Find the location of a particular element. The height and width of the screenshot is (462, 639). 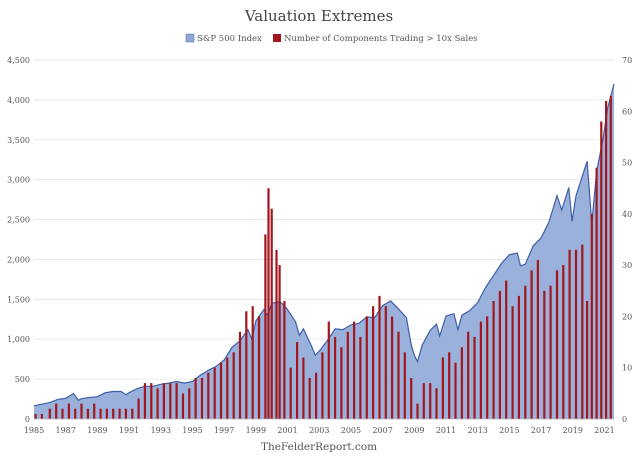

x-tick-label: 2019 is located at coordinates (573, 430).